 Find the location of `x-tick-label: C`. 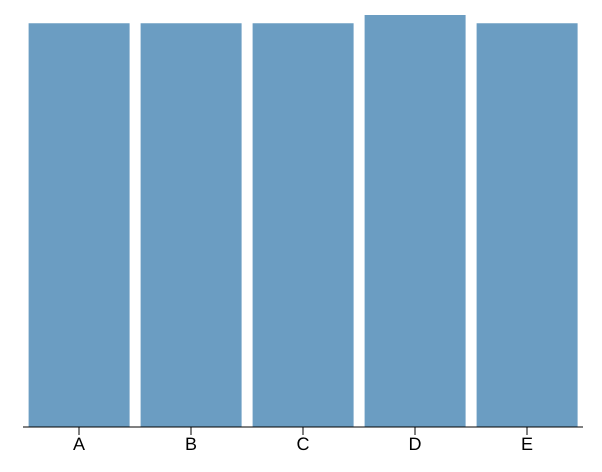

x-tick-label: C is located at coordinates (303, 444).